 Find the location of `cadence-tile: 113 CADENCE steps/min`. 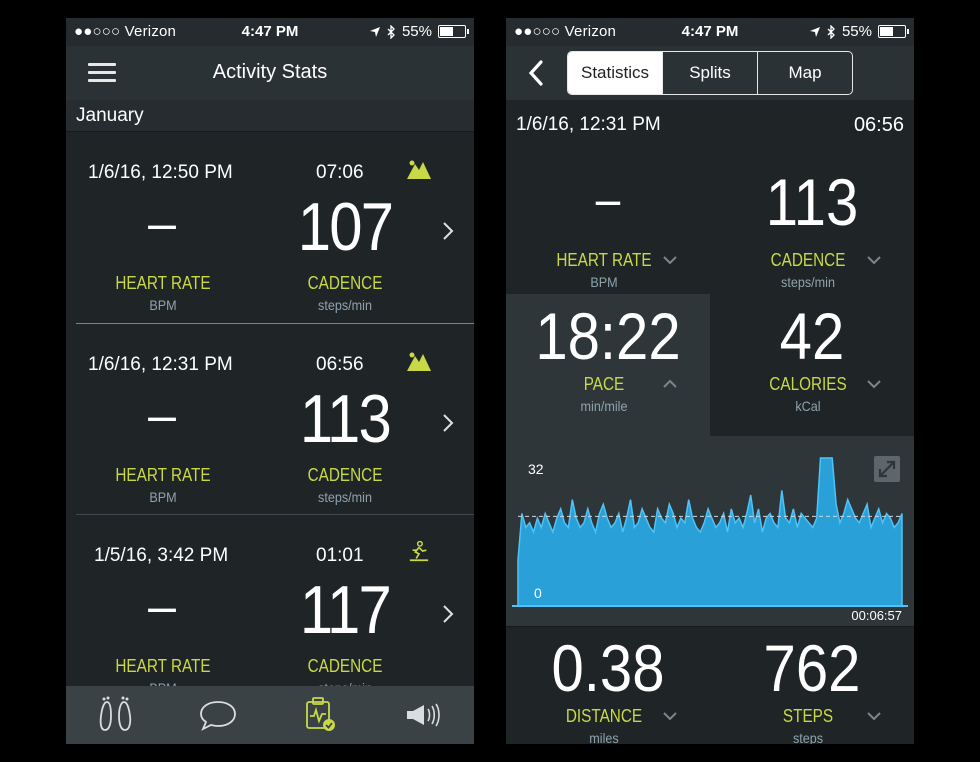

cadence-tile: 113 CADENCE steps/min is located at coordinates (812, 221).